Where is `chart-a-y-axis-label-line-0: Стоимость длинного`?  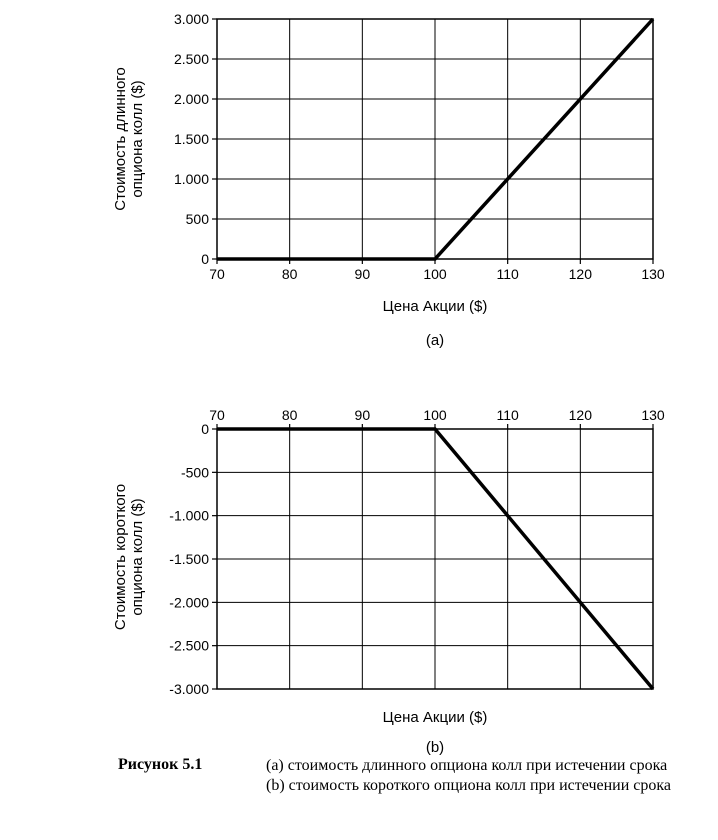
chart-a-y-axis-label-line-0: Стоимость длинного is located at coordinates (120, 139).